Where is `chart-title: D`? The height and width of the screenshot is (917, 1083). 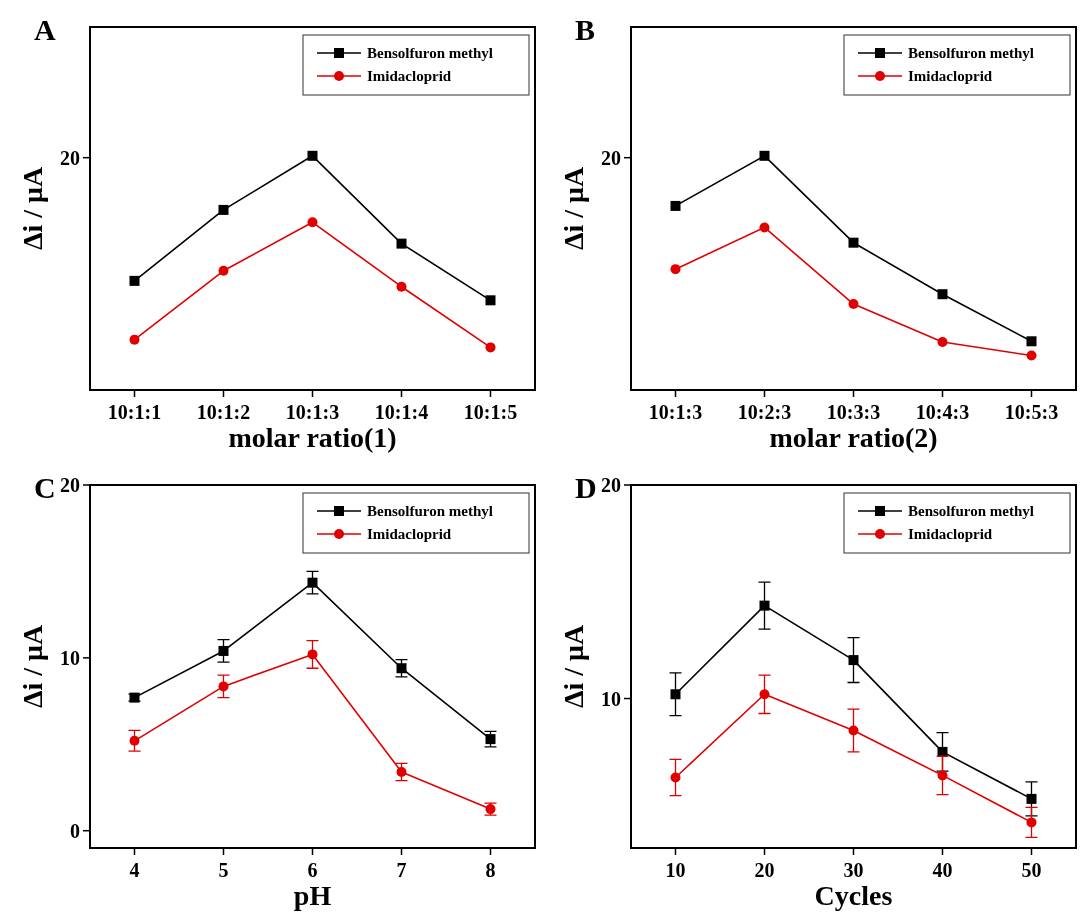 chart-title: D is located at coordinates (586, 487).